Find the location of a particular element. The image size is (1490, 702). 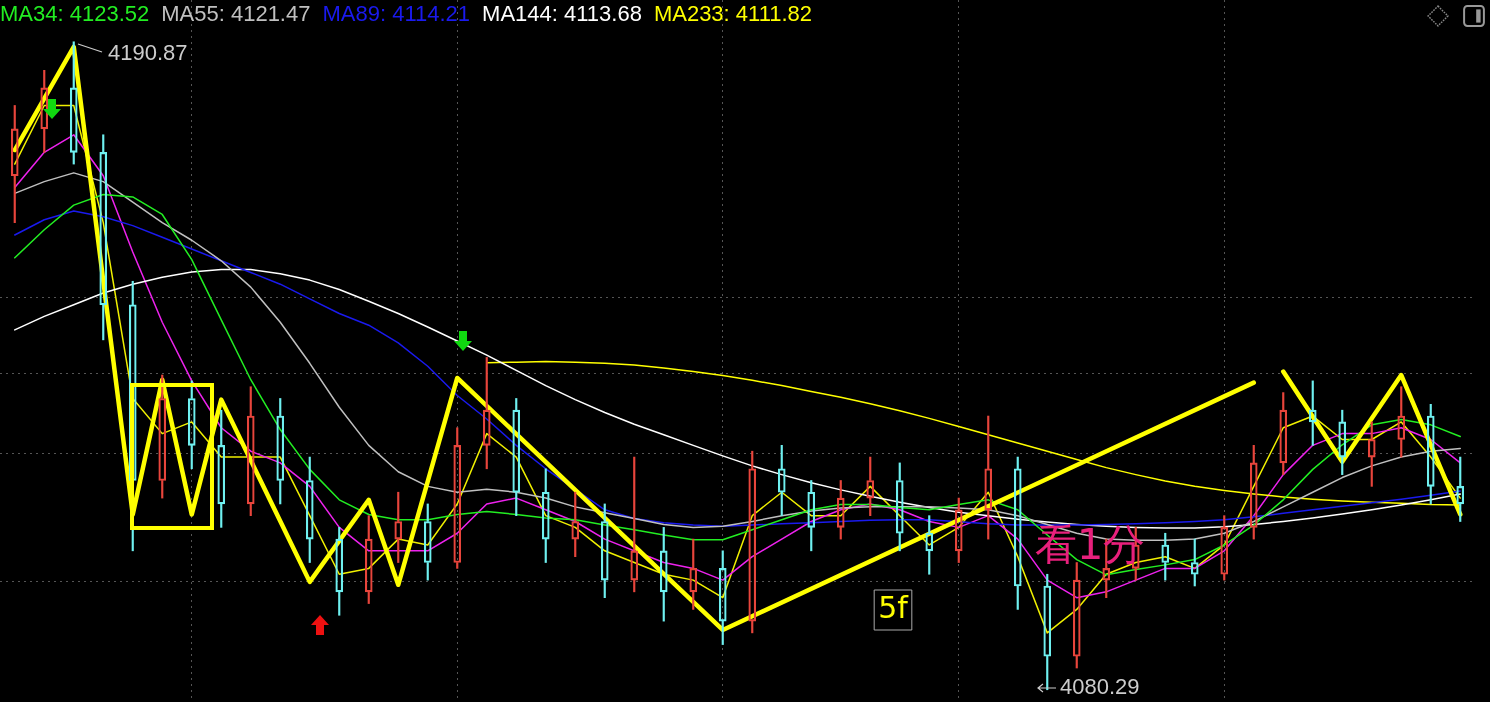

text: MA89: 4114.21 is located at coordinates (396, 14).